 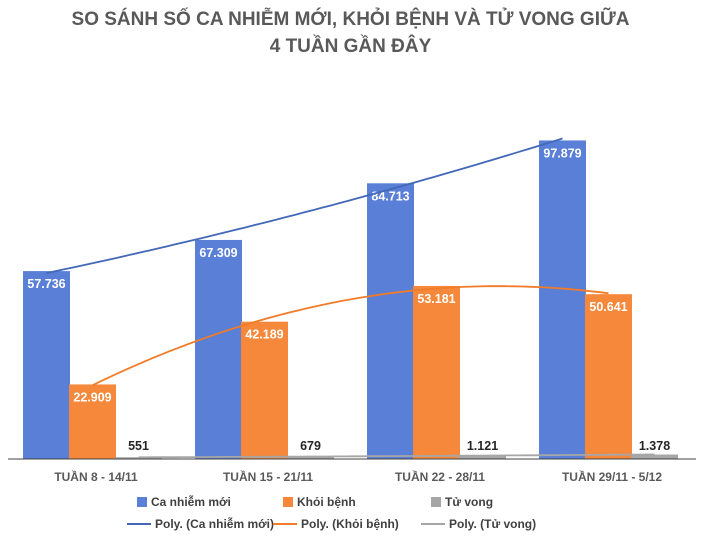 What do you see at coordinates (264, 390) in the screenshot?
I see `bar-khỏi-bệnh-2` at bounding box center [264, 390].